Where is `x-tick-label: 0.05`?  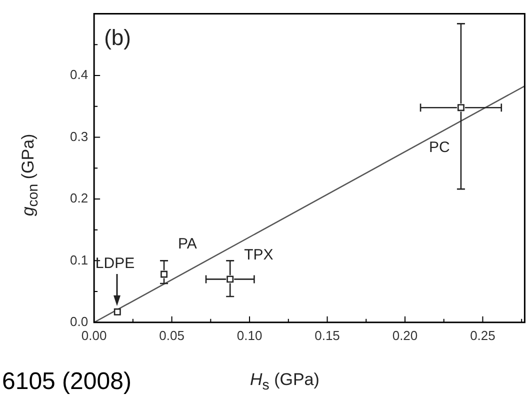 x-tick-label: 0.05 is located at coordinates (171, 335).